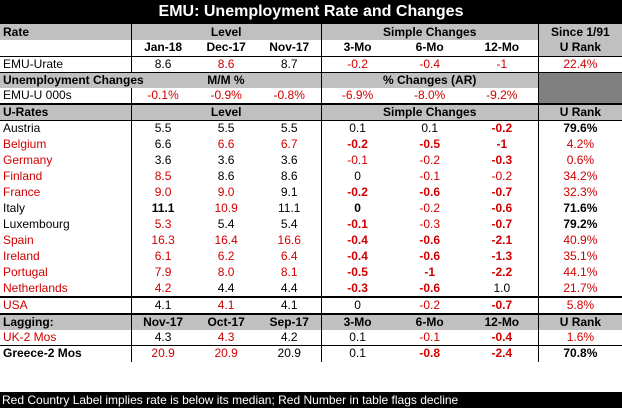  I want to click on header-unemployment-changes: Unemployment Changes, so click(72, 79).